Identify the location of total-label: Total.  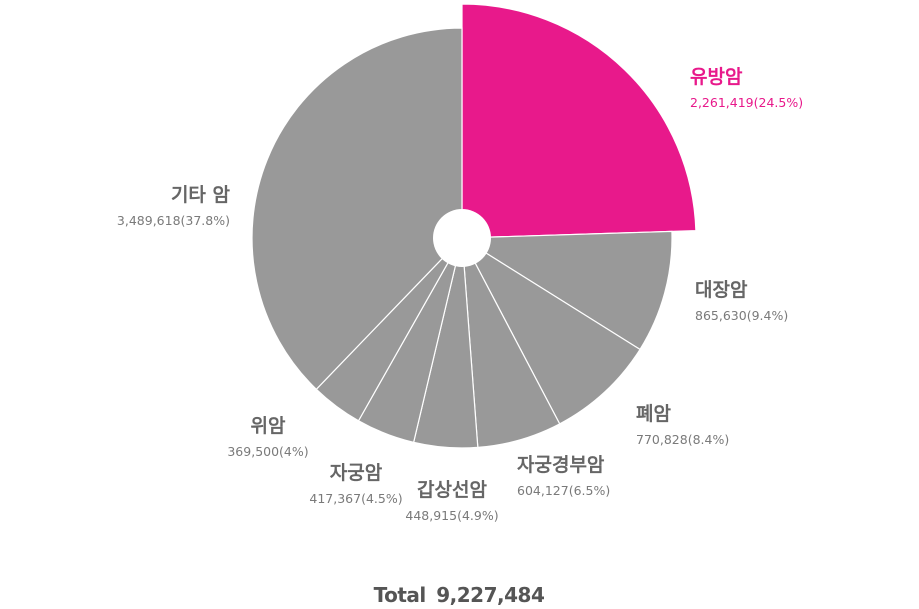
(400, 595).